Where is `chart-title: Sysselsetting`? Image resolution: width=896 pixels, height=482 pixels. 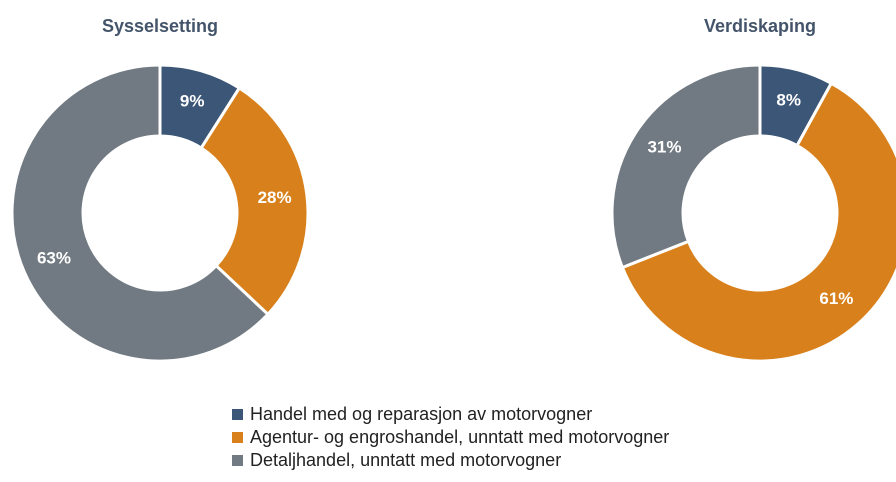 chart-title: Sysselsetting is located at coordinates (160, 26).